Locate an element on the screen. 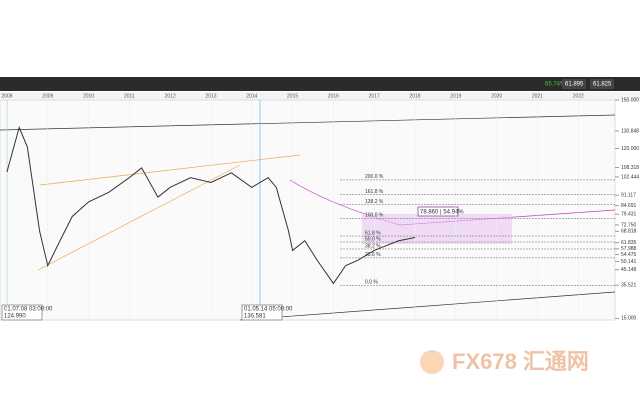 The image size is (640, 405). y-tick-label: 108.318 is located at coordinates (630, 168).